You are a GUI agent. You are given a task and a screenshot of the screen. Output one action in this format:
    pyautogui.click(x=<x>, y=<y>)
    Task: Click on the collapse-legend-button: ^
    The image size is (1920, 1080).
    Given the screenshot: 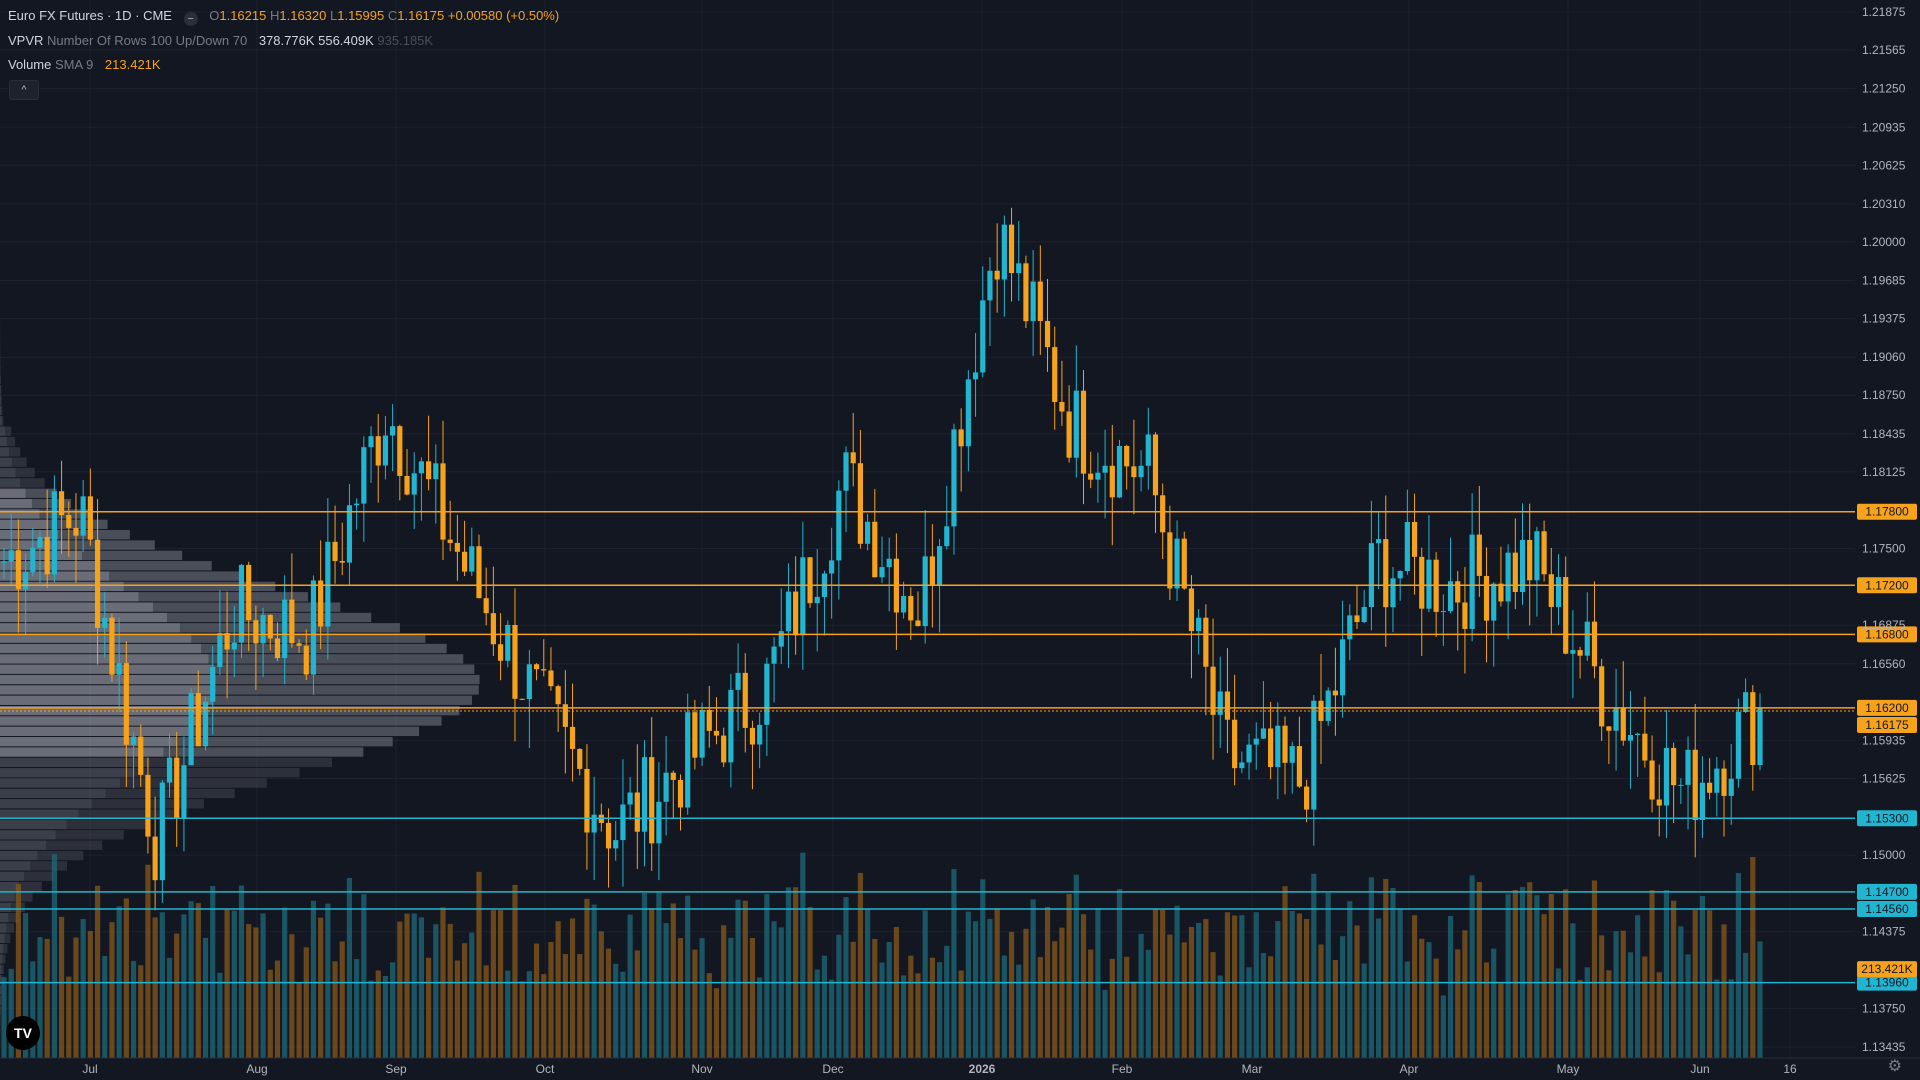 What is the action you would take?
    pyautogui.click(x=24, y=90)
    